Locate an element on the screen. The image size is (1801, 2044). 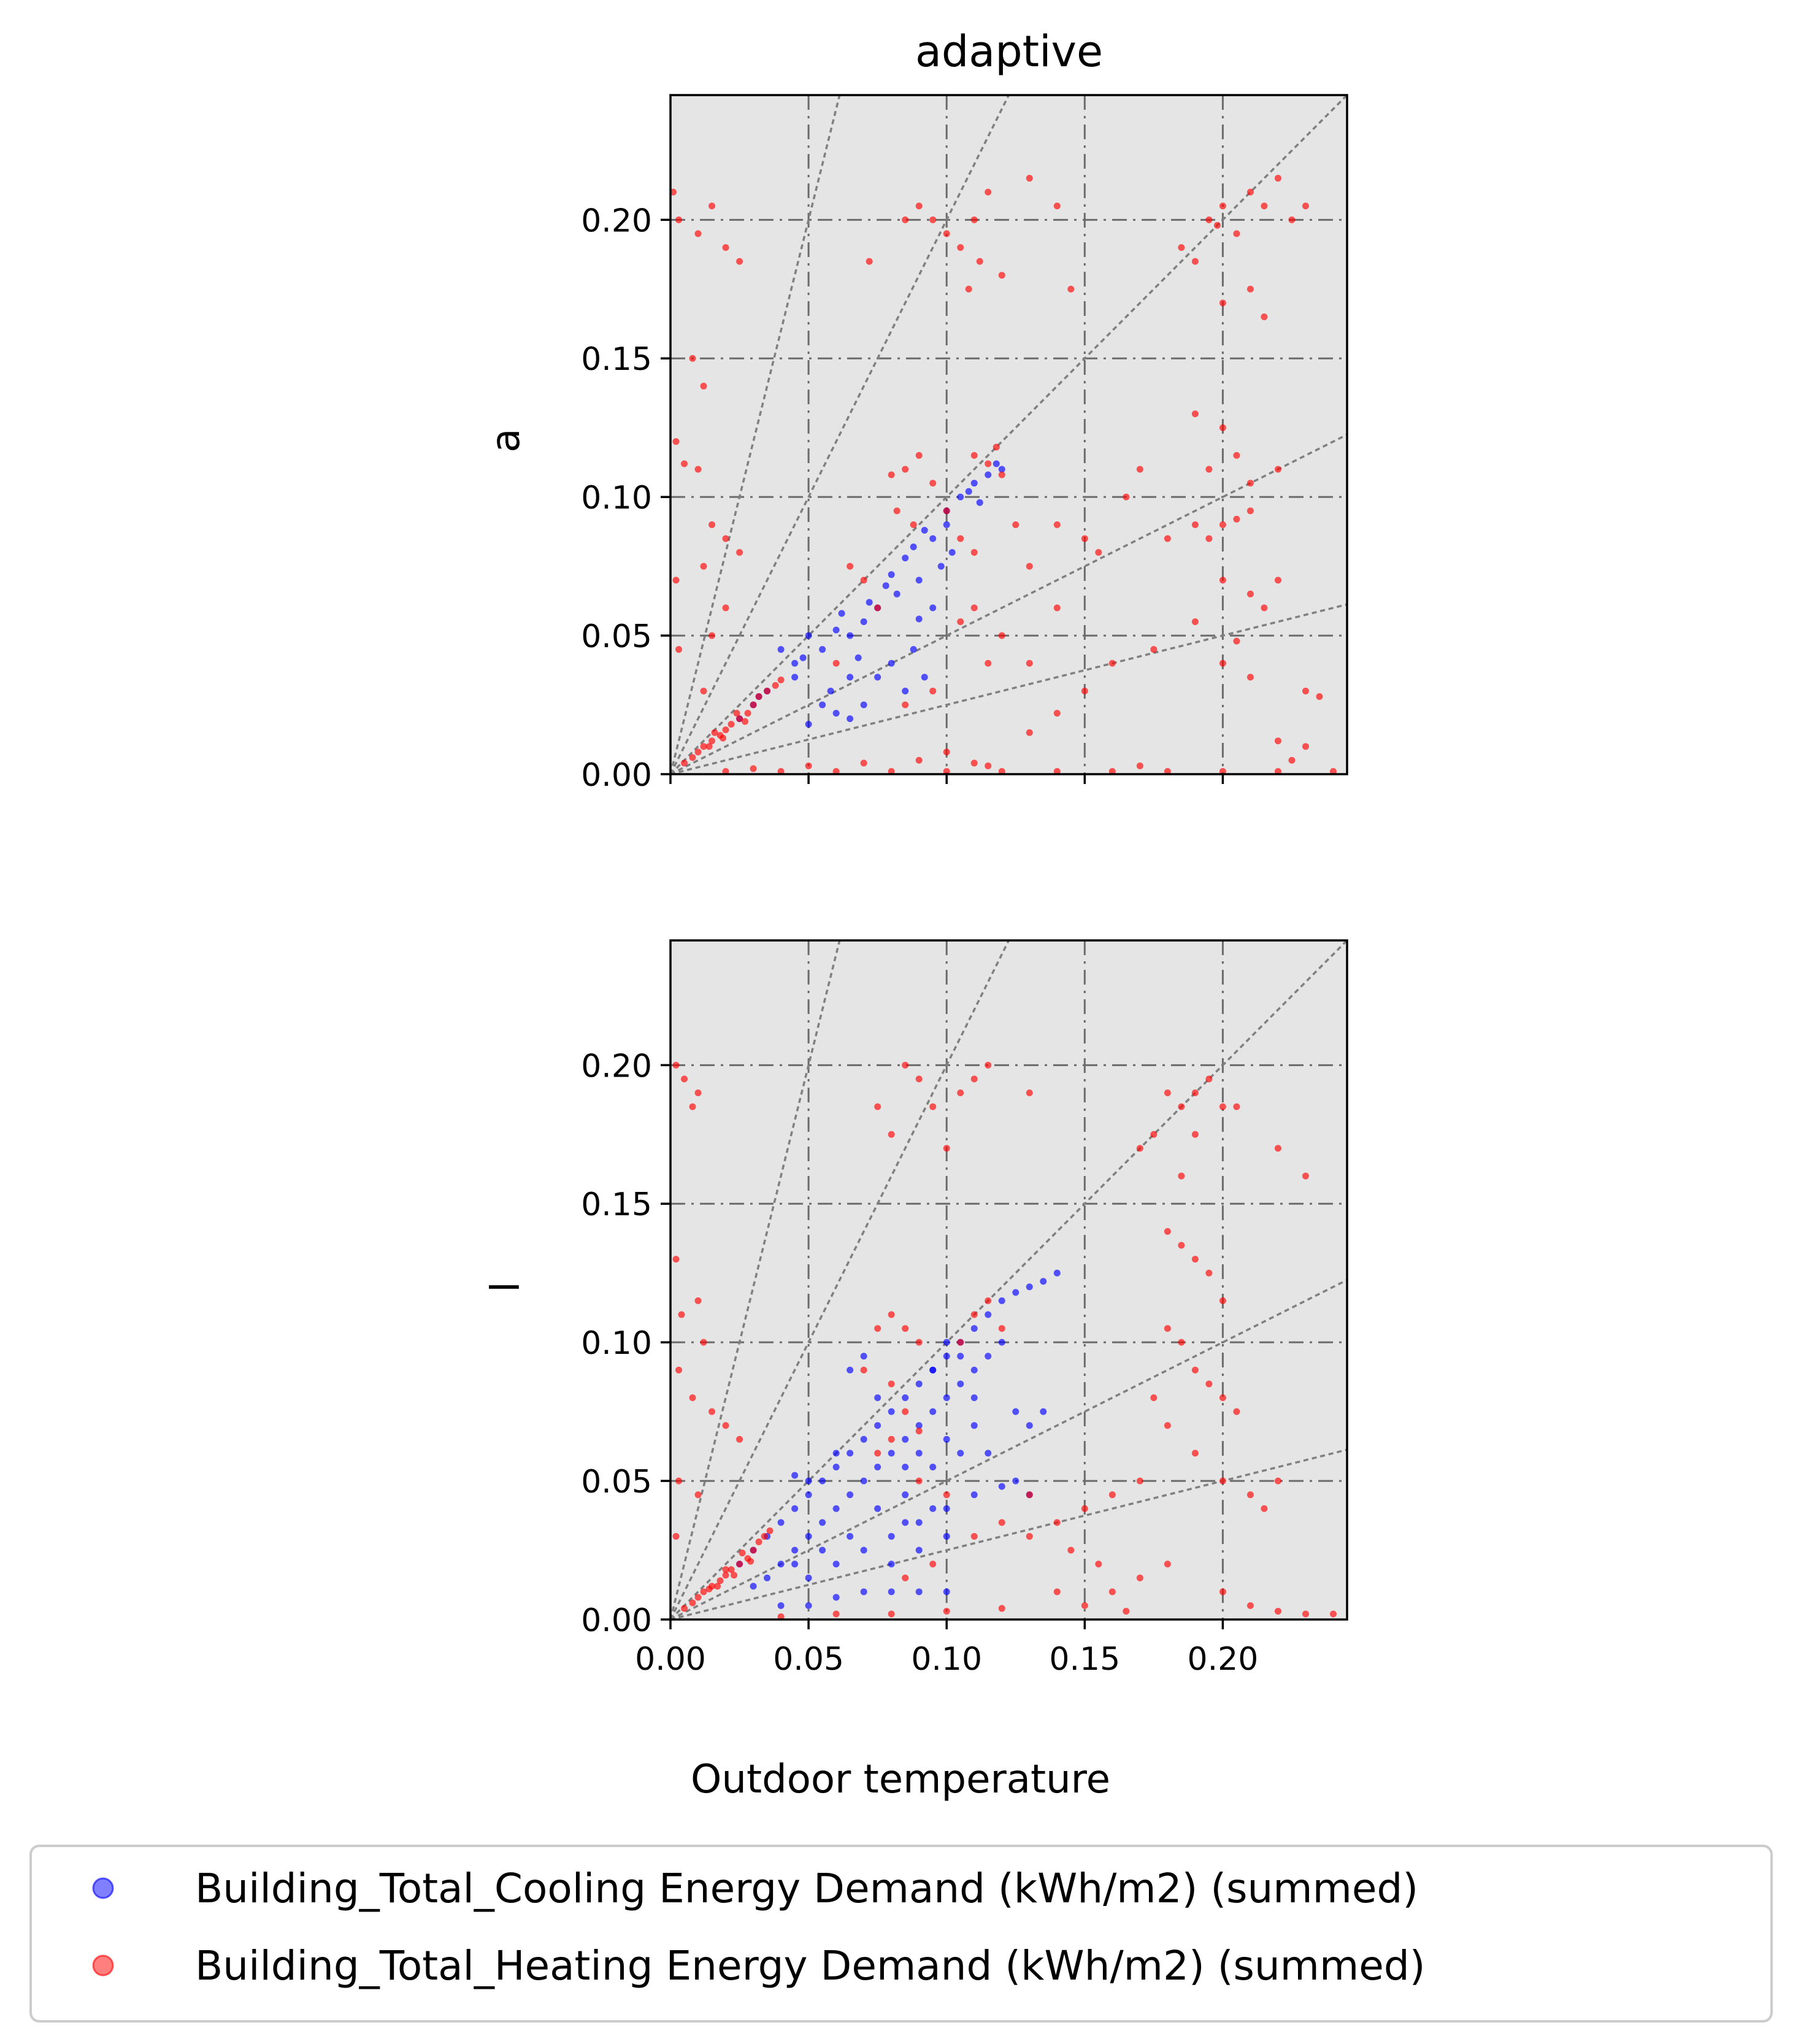
reference-line is located at coordinates (1009, 435).